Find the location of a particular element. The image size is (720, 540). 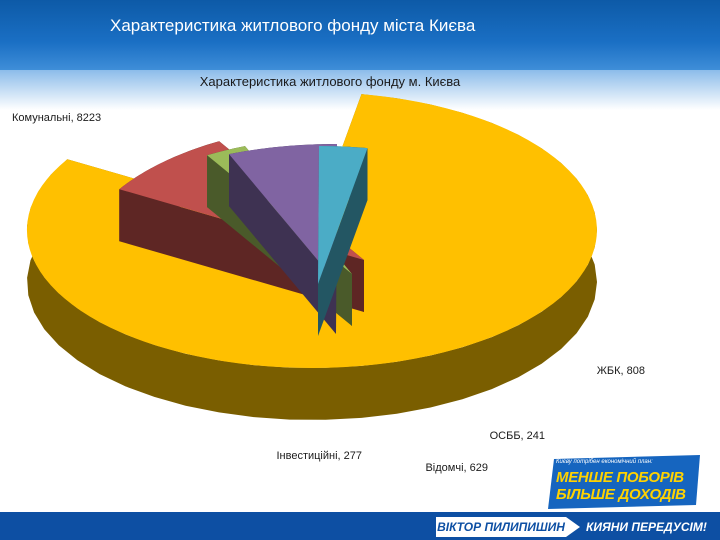

banner-exclamation: ! is located at coordinates (705, 474).